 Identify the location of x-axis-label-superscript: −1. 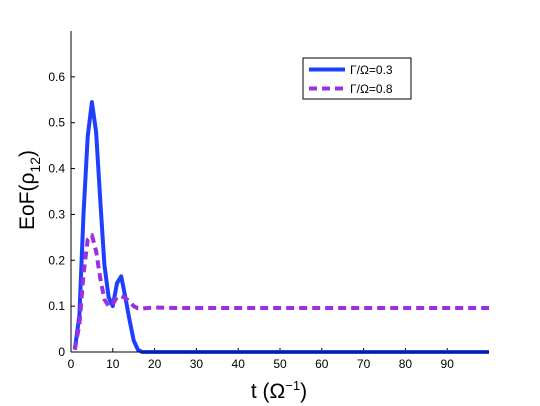
(292, 385).